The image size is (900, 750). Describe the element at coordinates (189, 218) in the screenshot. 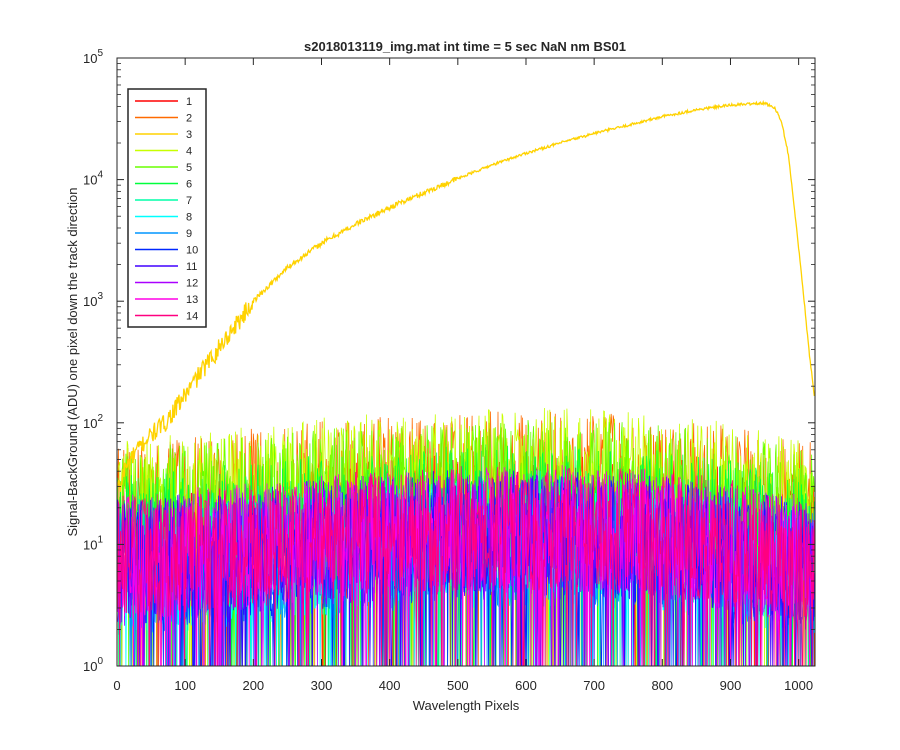

I see `legend-label-8: 8` at that location.